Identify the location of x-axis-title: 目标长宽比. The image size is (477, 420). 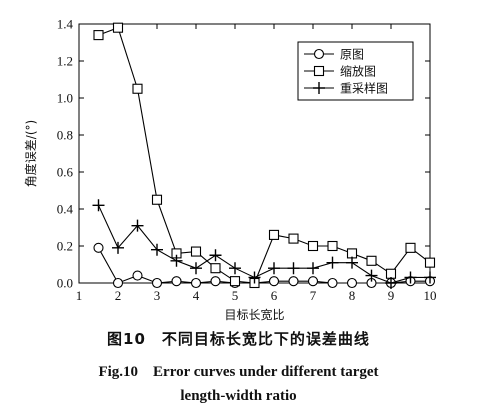
(254, 314).